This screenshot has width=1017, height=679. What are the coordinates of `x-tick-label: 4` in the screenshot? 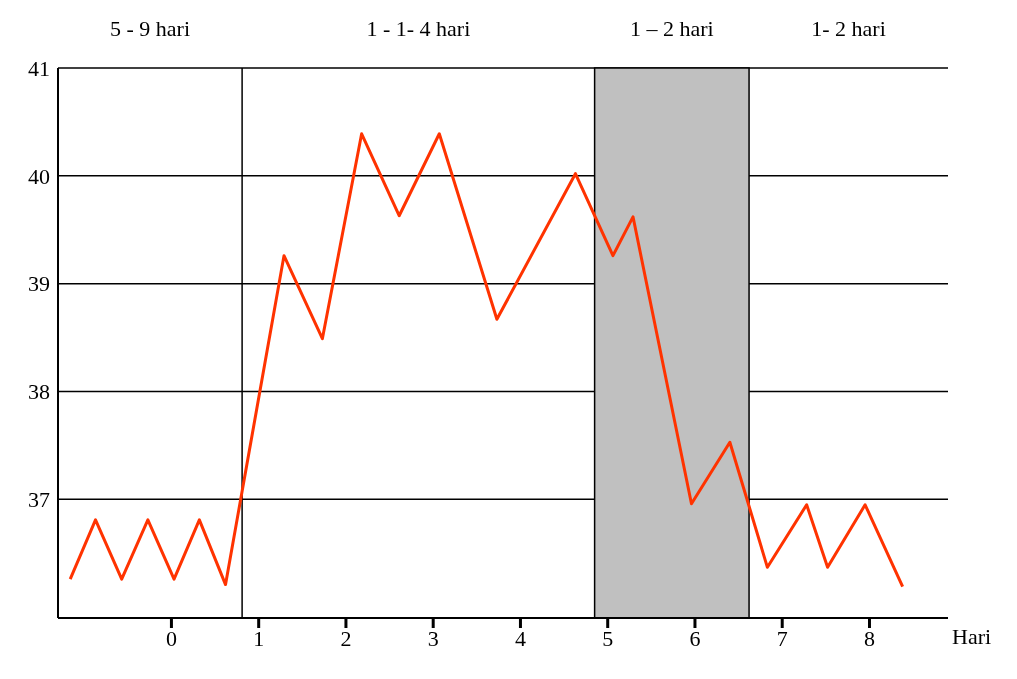 It's located at (520, 638).